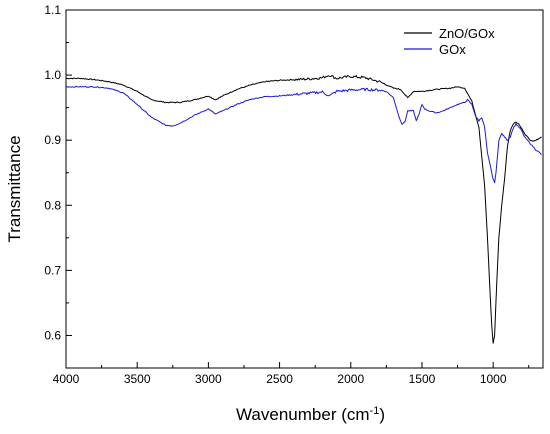  What do you see at coordinates (52, 75) in the screenshot?
I see `y-tick-label: 1.0` at bounding box center [52, 75].